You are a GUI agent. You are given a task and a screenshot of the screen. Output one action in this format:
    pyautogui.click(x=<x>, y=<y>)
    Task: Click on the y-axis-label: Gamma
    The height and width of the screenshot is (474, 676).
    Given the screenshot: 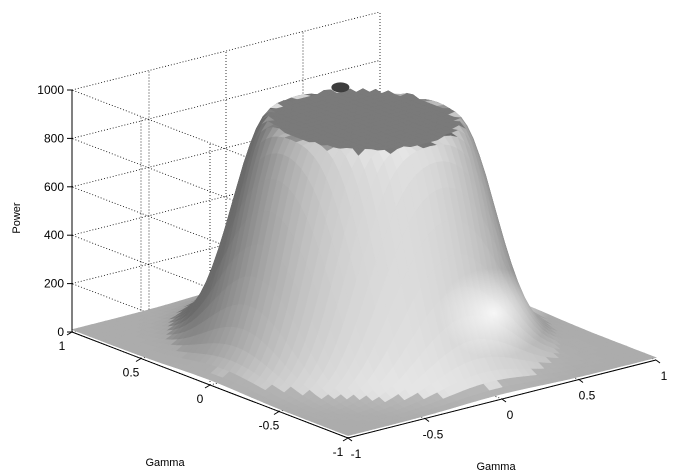 What is the action you would take?
    pyautogui.click(x=496, y=467)
    